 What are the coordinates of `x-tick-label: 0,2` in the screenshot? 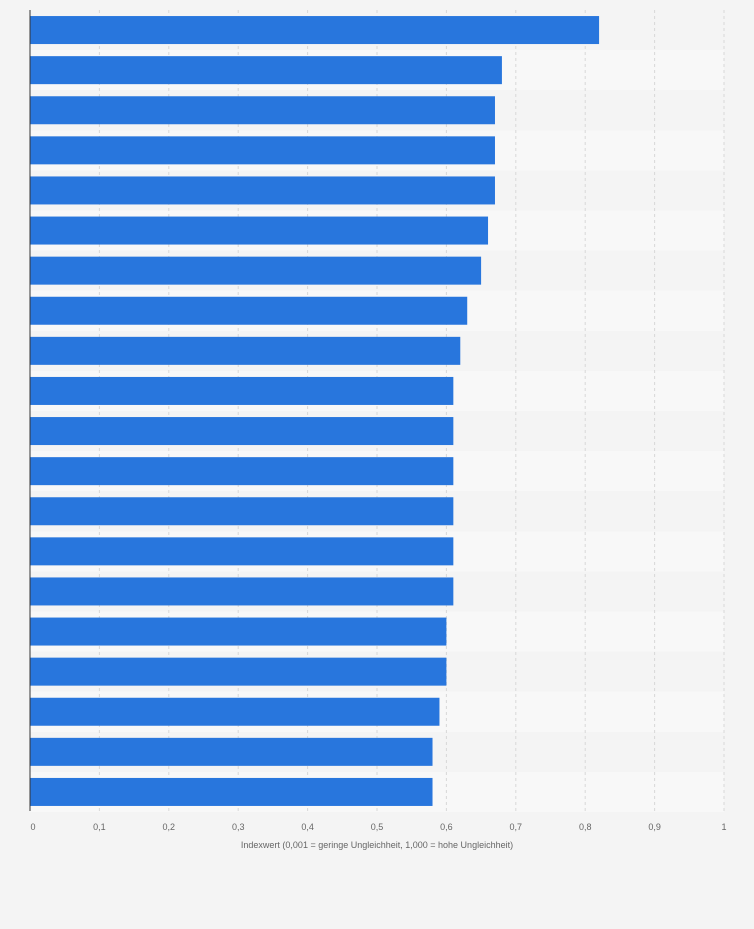 It's located at (169, 827).